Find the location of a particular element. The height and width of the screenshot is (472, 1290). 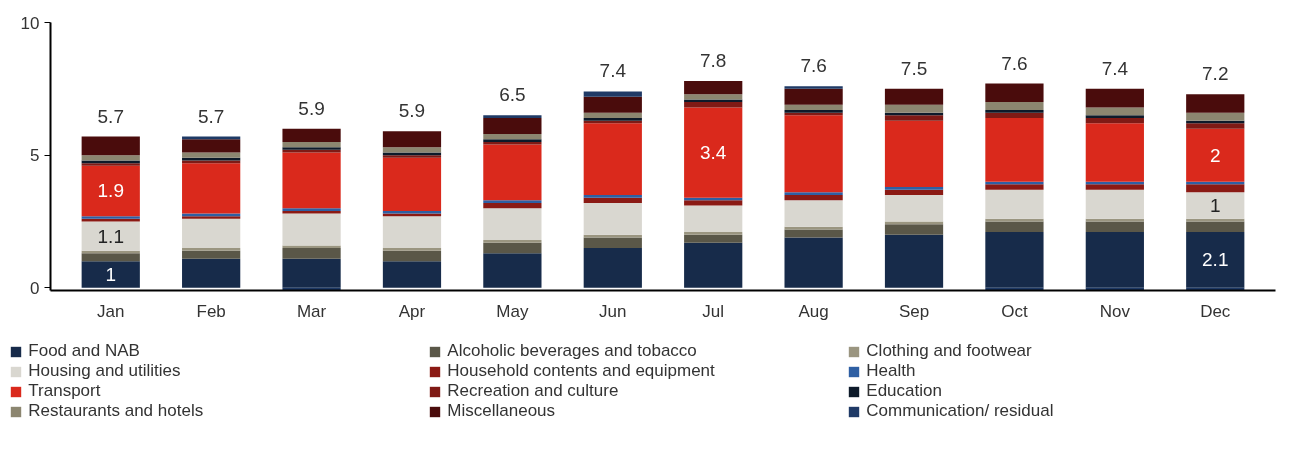

legend-label: Housing and utilities is located at coordinates (105, 371).